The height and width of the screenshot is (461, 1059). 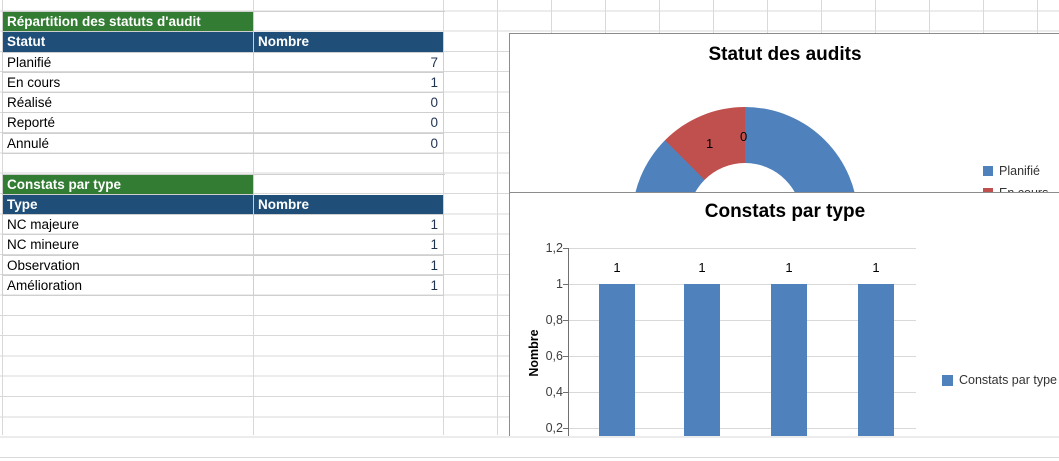 What do you see at coordinates (710, 143) in the screenshot?
I see `pie-data-label-en-cours: 1` at bounding box center [710, 143].